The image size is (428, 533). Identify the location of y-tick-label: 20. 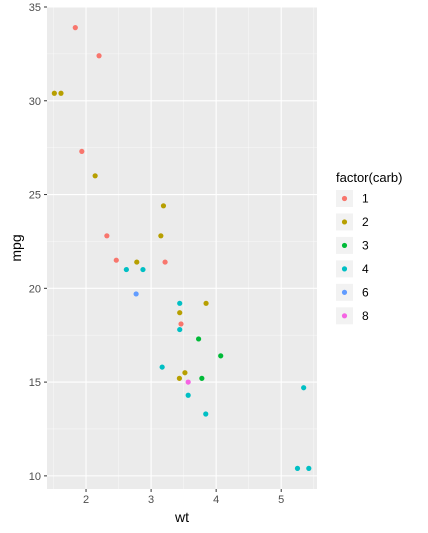
(35, 289).